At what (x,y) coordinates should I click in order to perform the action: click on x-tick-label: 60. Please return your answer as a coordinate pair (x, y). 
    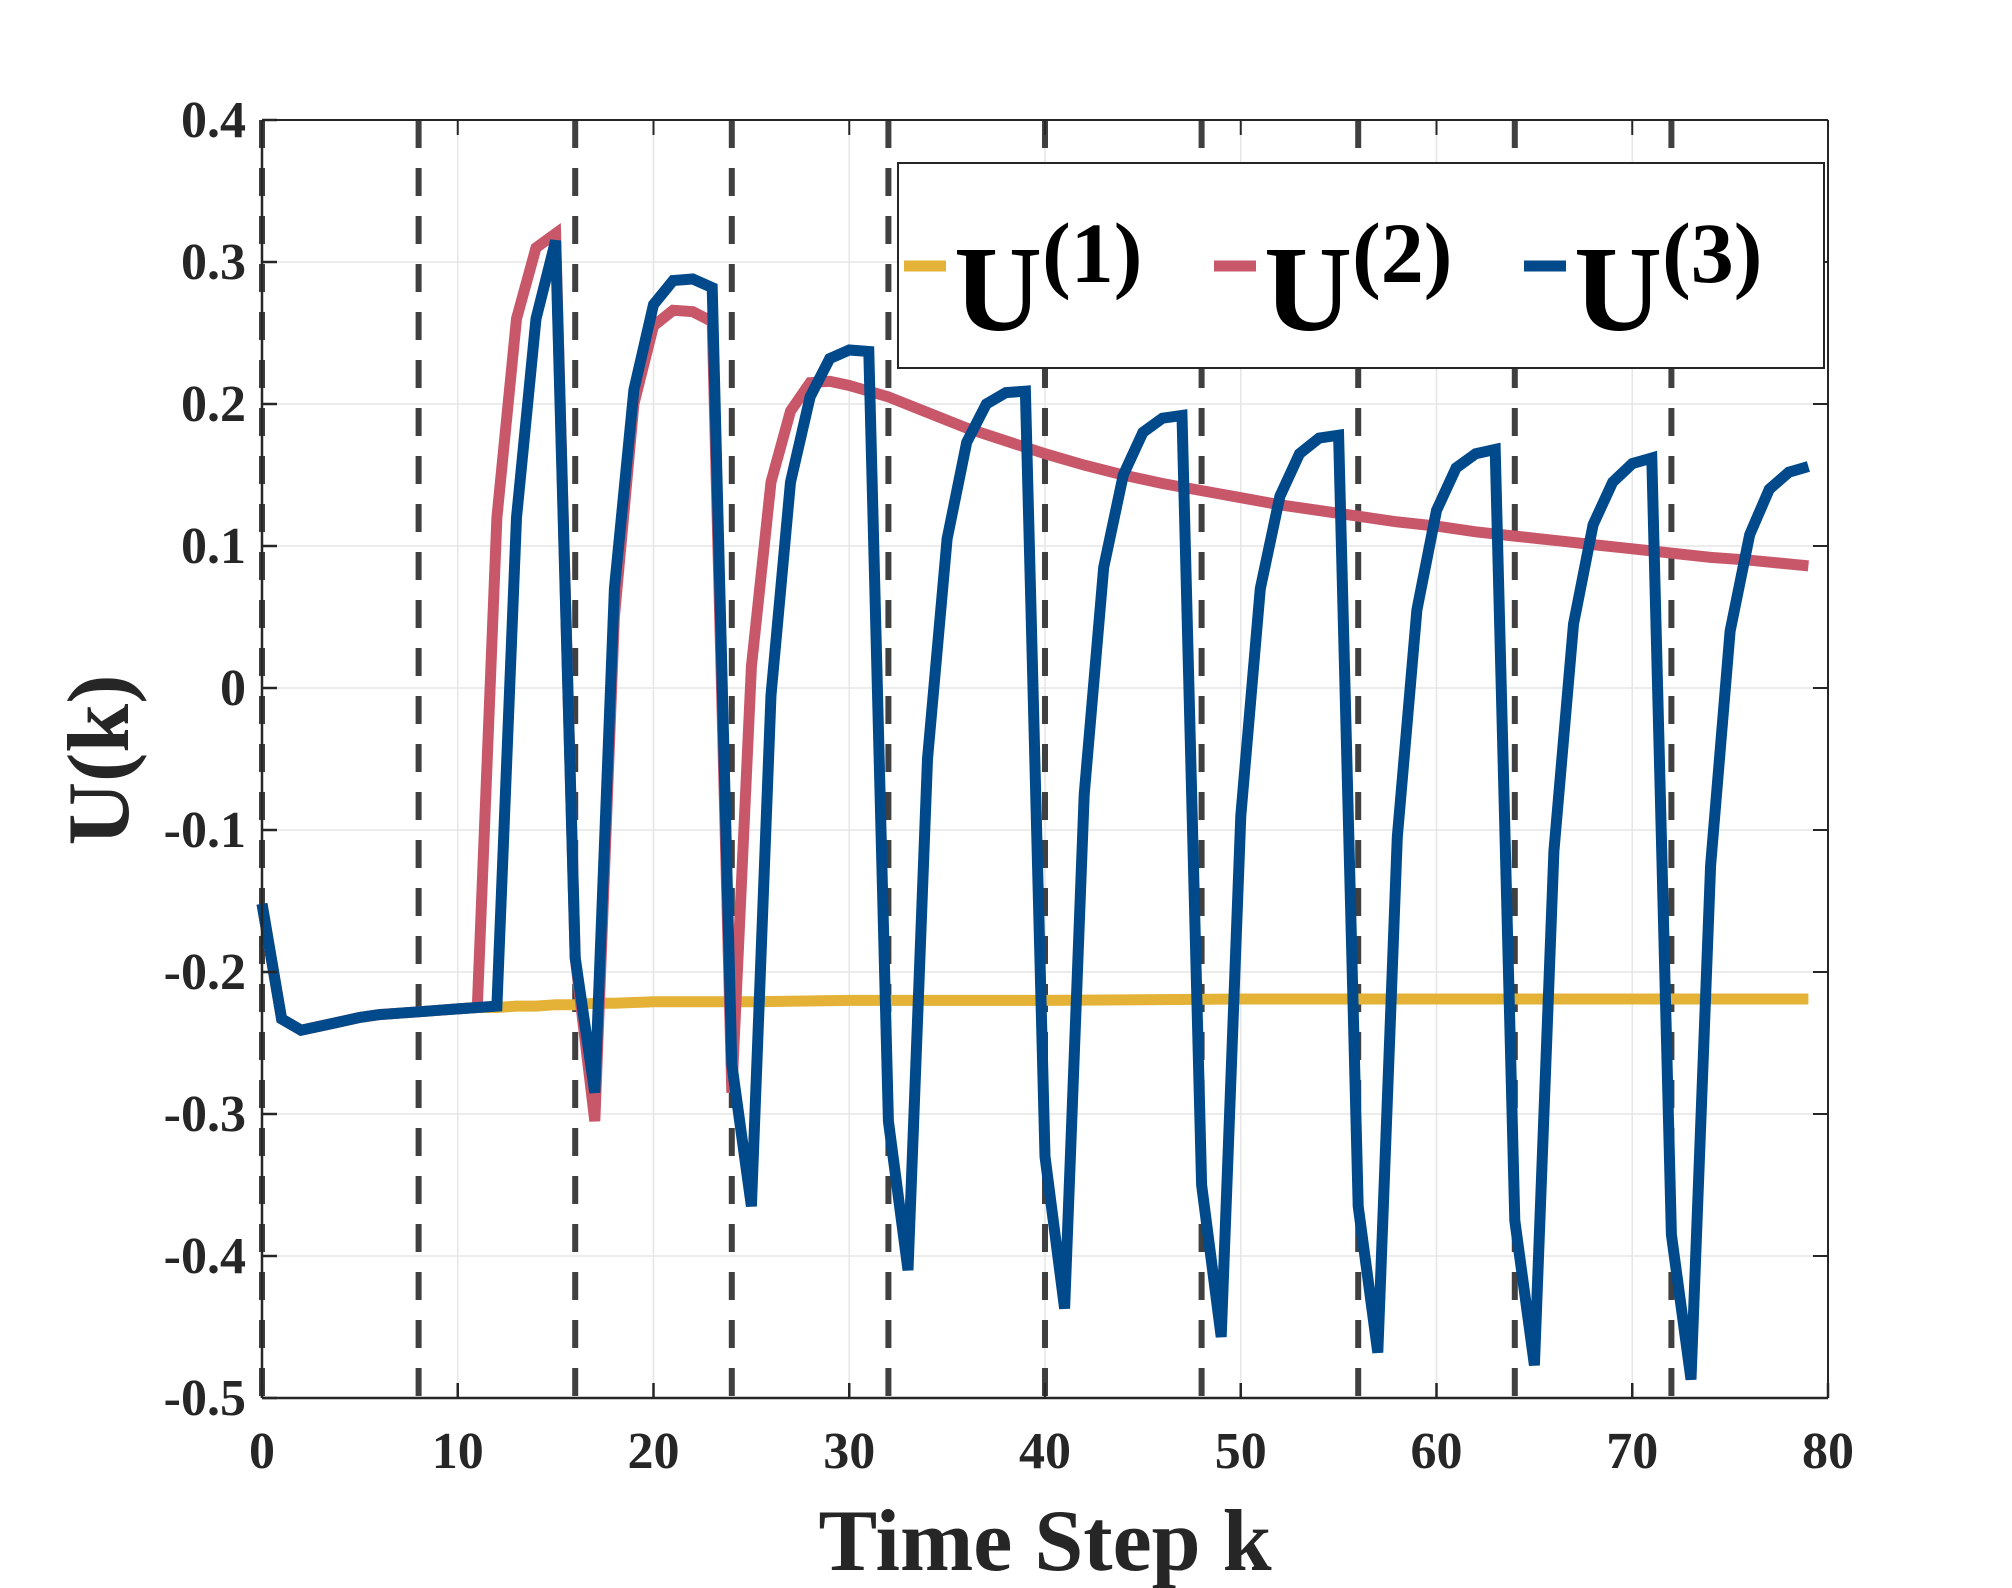
    Looking at the image, I should click on (1437, 1451).